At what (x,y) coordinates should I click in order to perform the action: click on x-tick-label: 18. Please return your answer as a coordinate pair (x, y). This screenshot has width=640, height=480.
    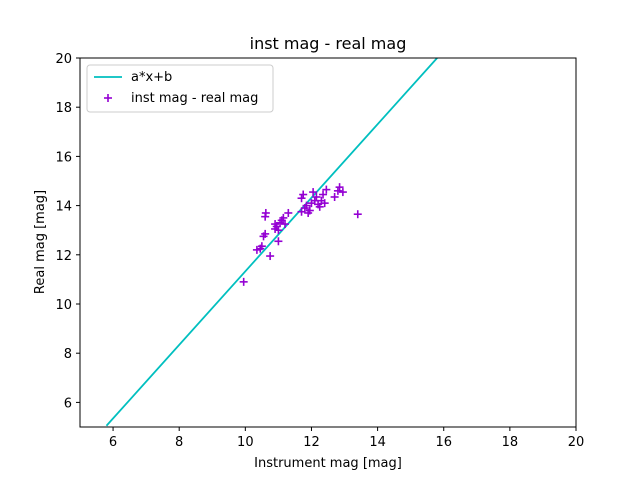
    Looking at the image, I should click on (510, 442).